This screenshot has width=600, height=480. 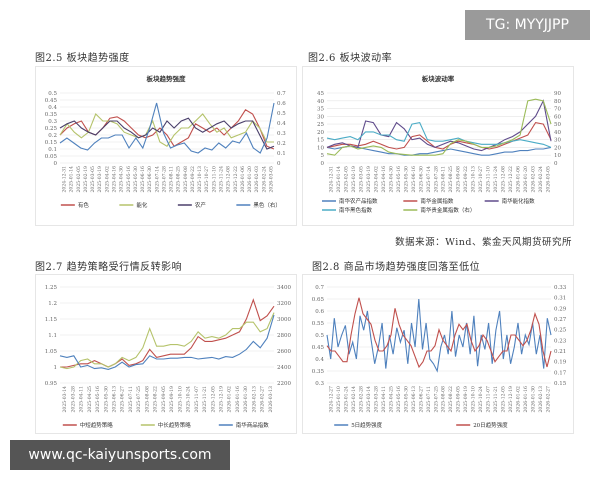 I want to click on y-tick-label: 0.4, so click(x=319, y=360).